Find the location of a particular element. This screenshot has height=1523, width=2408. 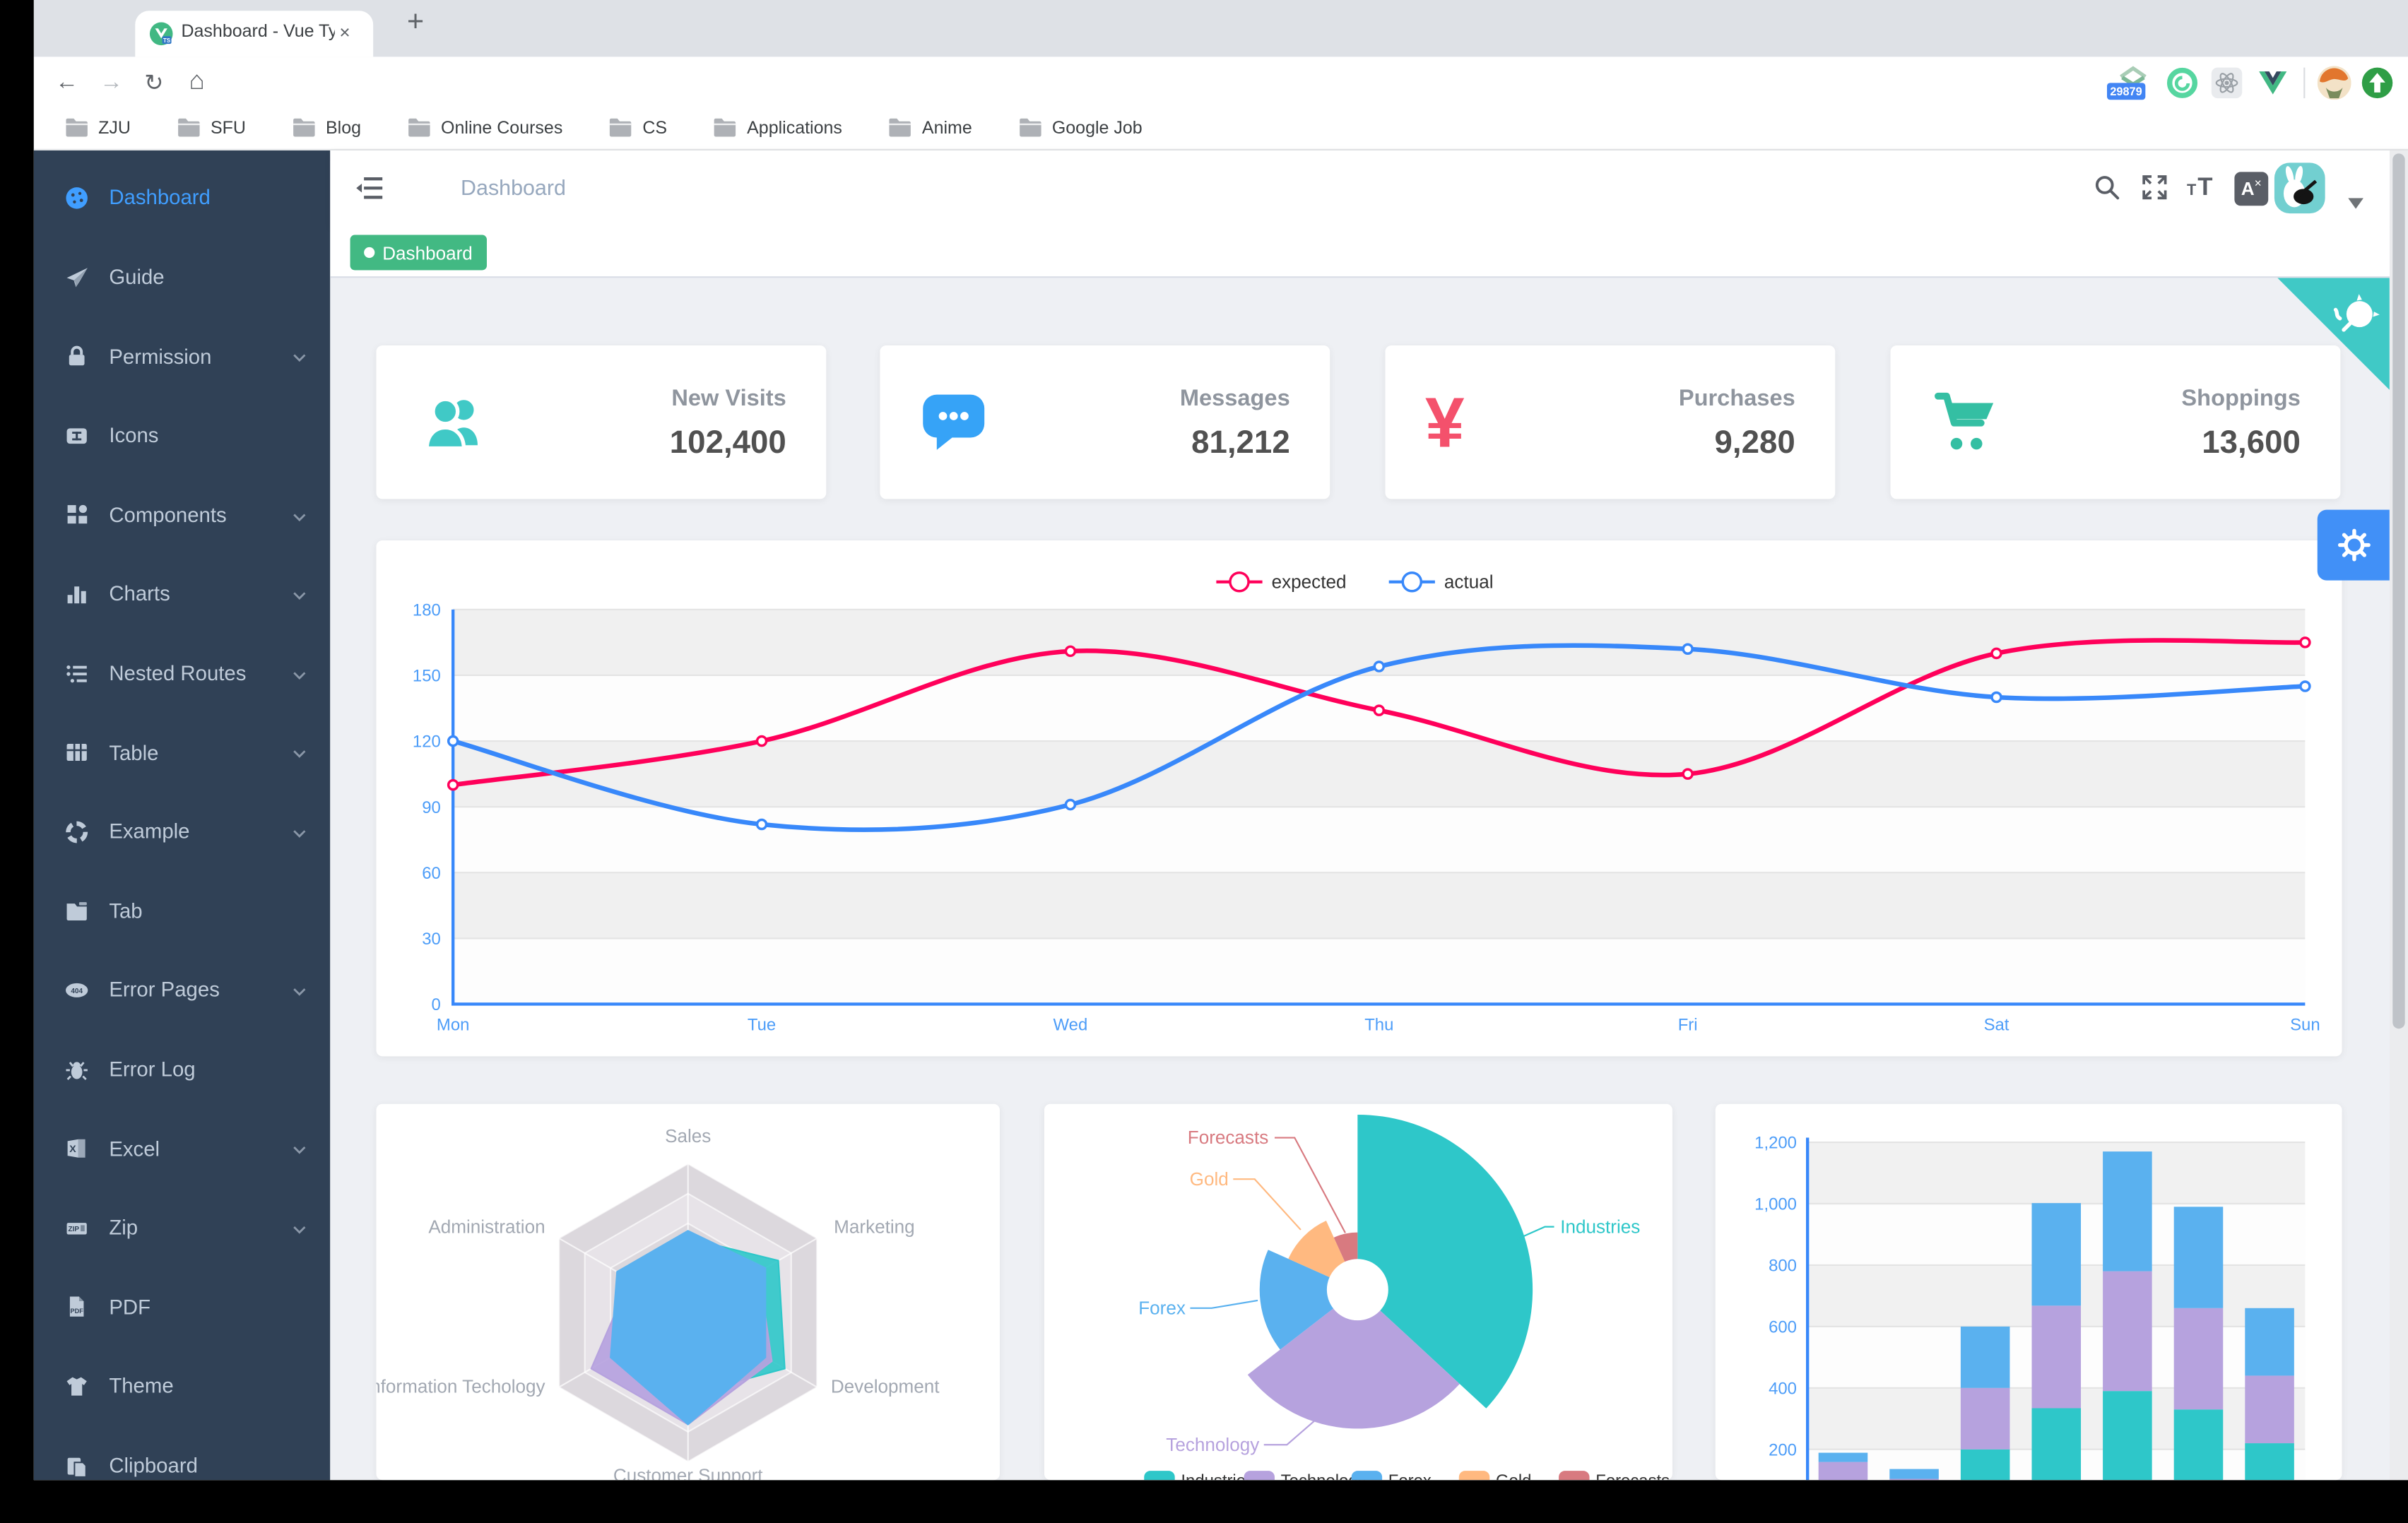

bookmark-item: ZJU is located at coordinates (93, 129).